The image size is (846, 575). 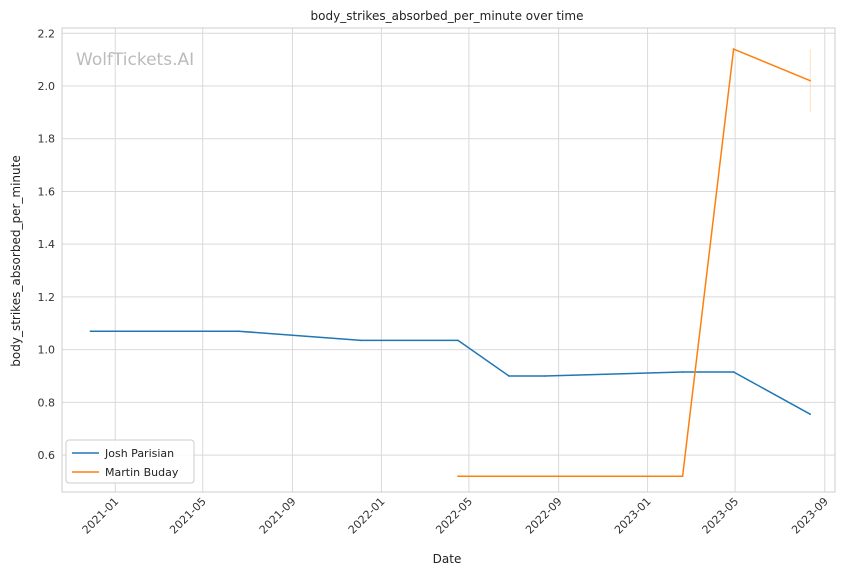 What do you see at coordinates (47, 350) in the screenshot?
I see `y-tick-label: 1.0` at bounding box center [47, 350].